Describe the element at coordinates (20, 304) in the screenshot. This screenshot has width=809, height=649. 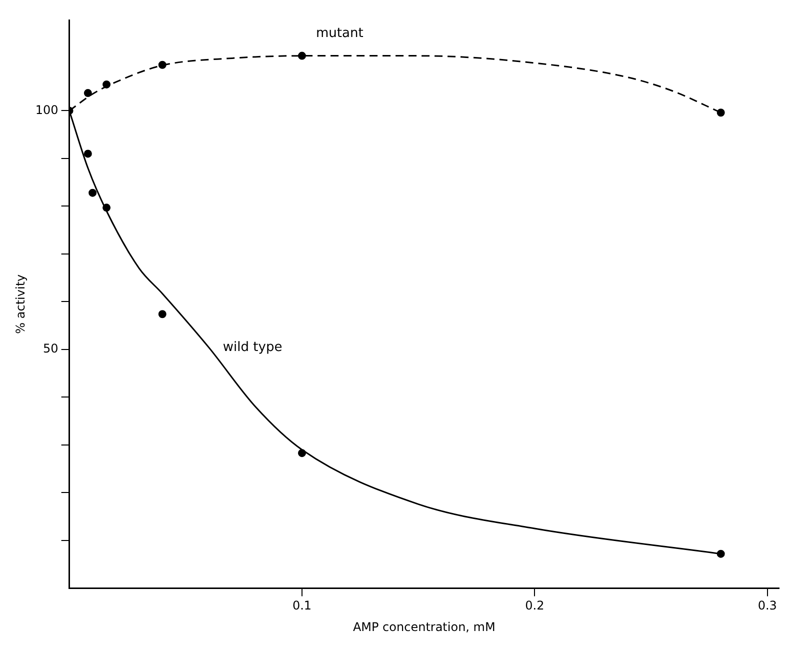
I see `y-axis-title: % activity` at that location.